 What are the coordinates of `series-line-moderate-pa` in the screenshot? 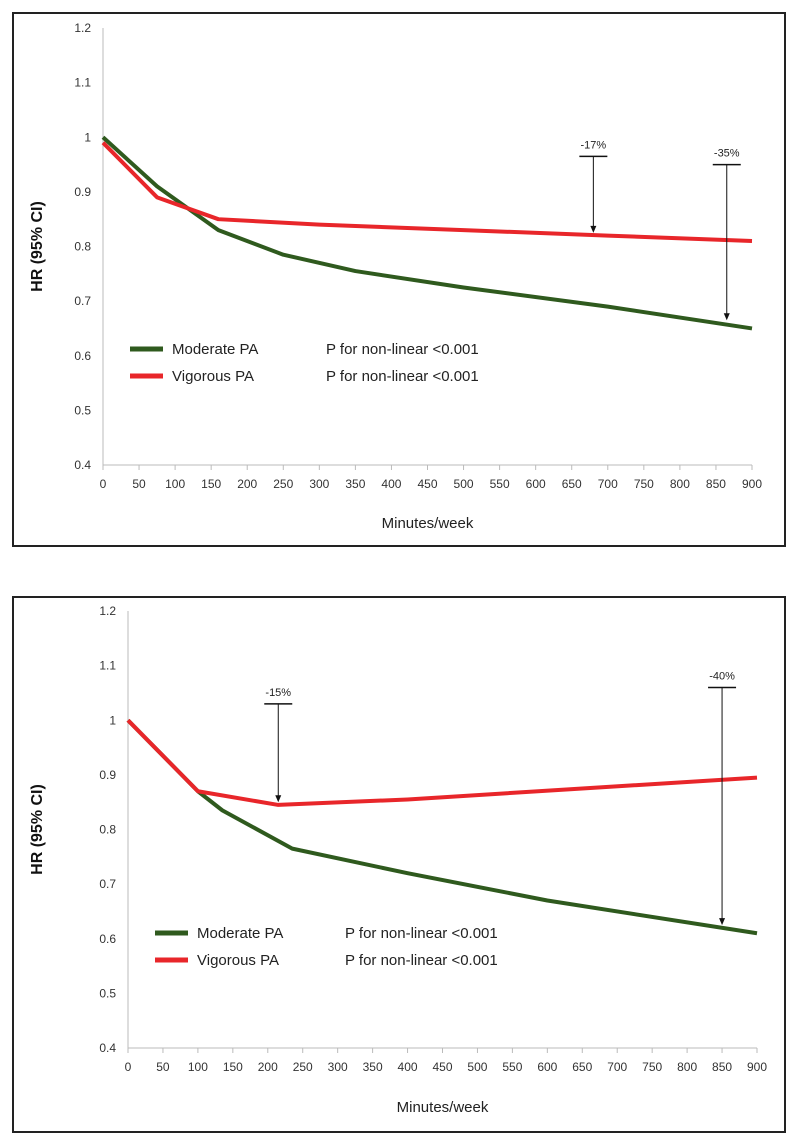 It's located at (427, 233).